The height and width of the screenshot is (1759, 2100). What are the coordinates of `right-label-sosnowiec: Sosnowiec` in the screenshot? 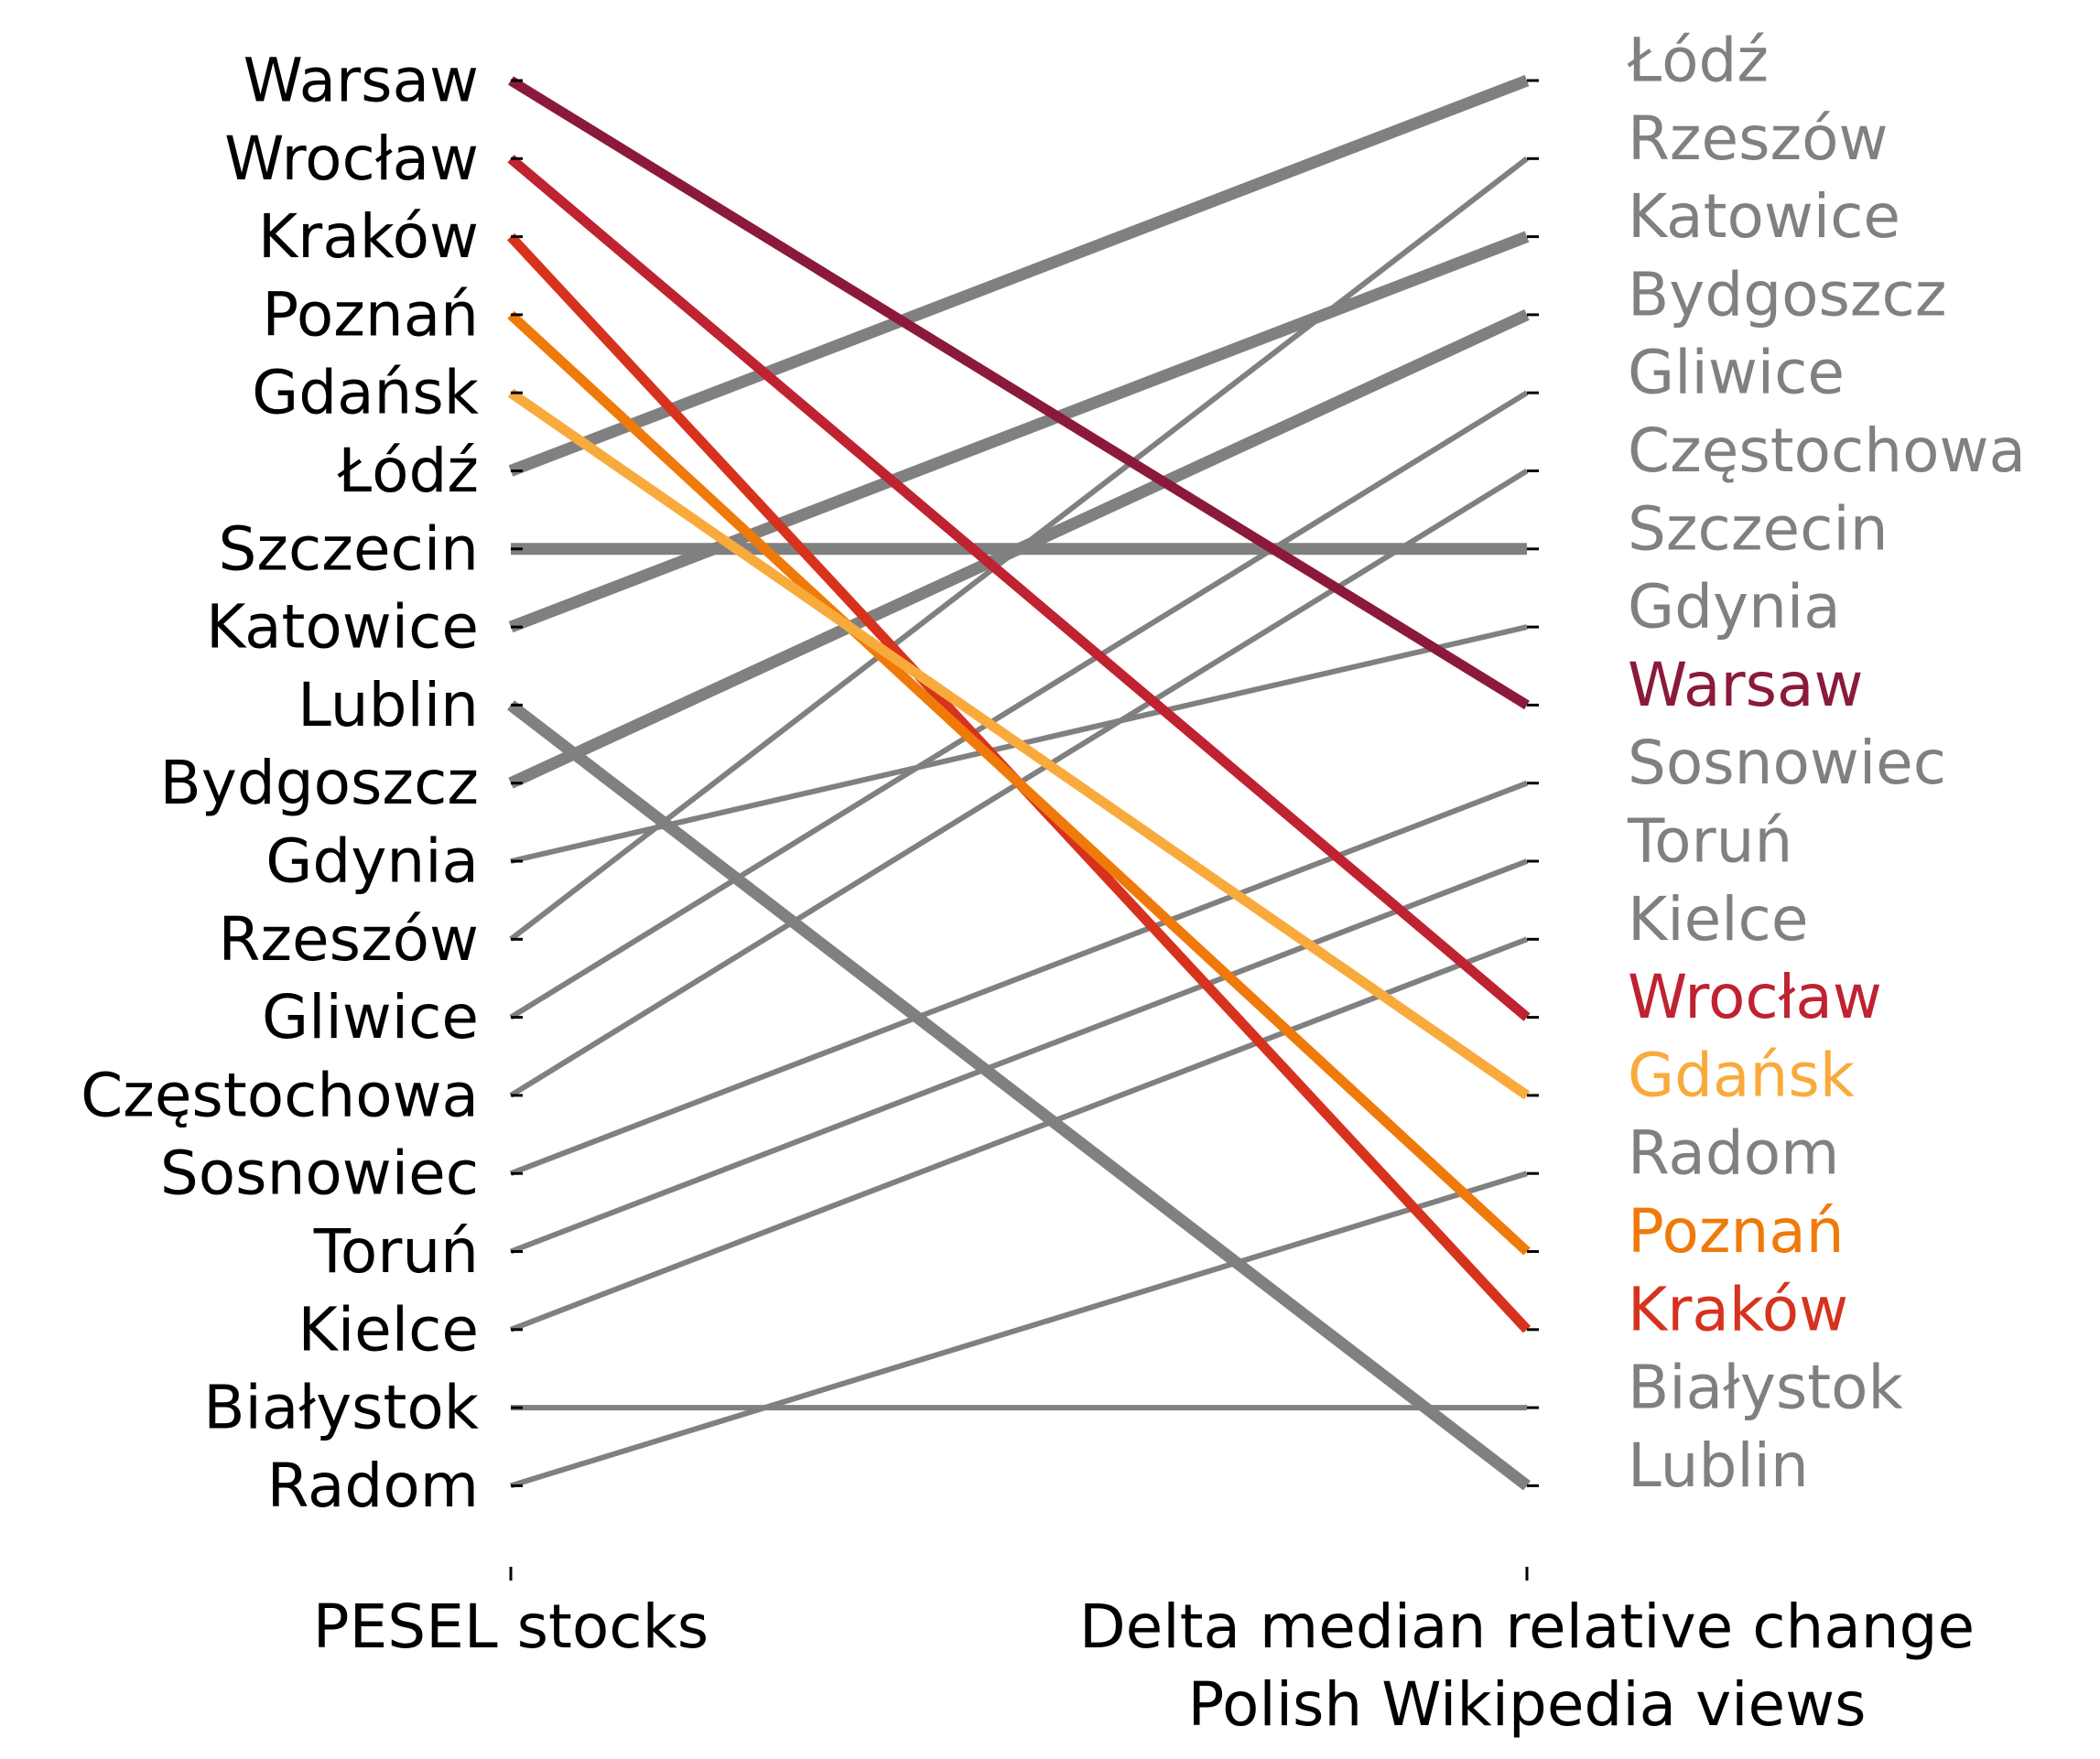 It's located at (1787, 763).